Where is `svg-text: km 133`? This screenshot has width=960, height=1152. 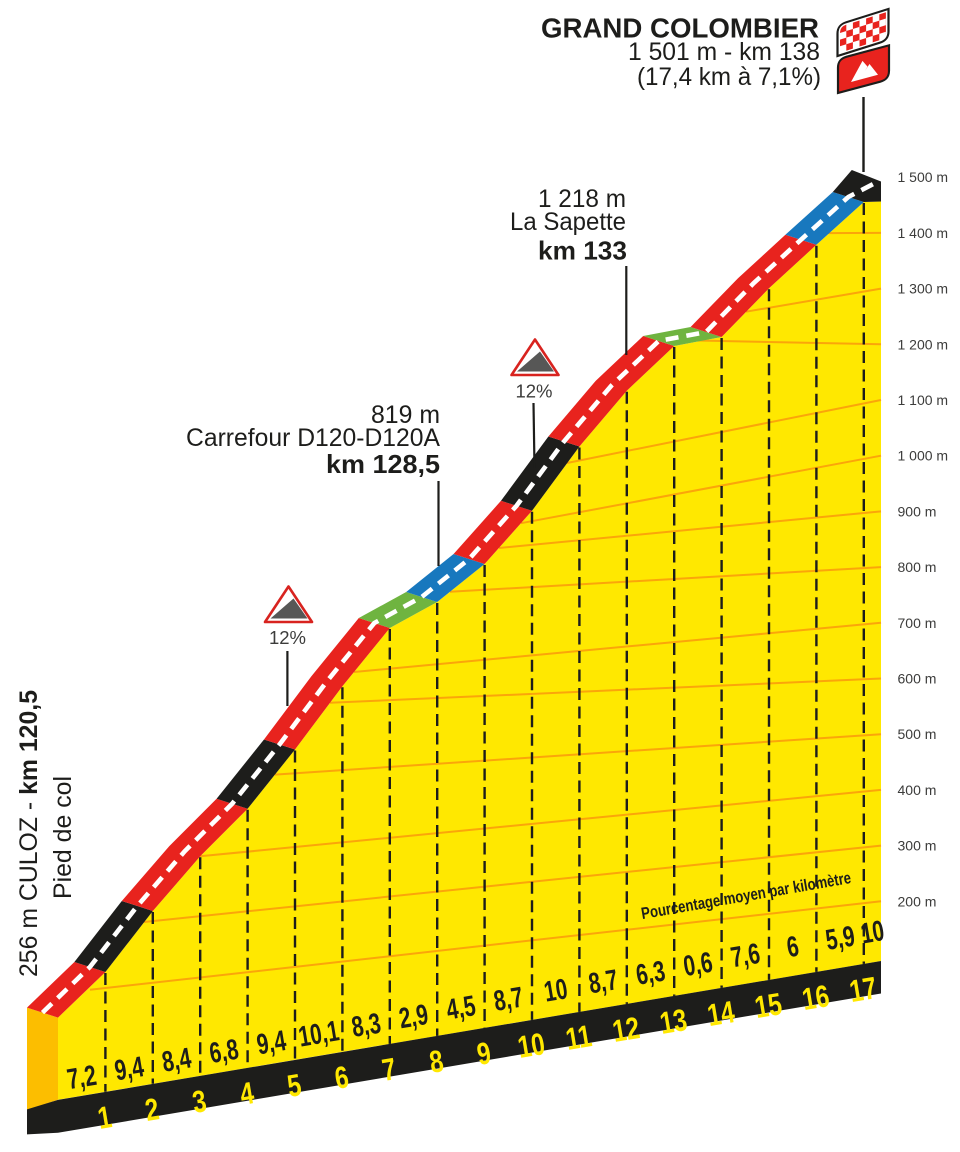 svg-text: km 133 is located at coordinates (582, 251).